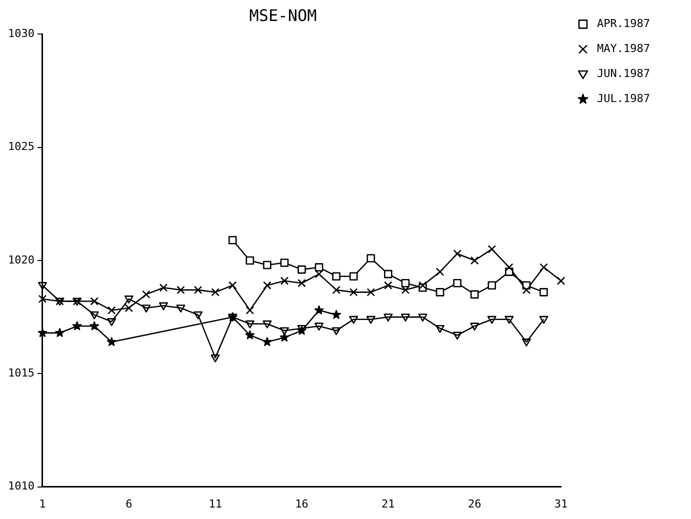  What do you see at coordinates (21, 147) in the screenshot?
I see `y-tick-label: 1025` at bounding box center [21, 147].